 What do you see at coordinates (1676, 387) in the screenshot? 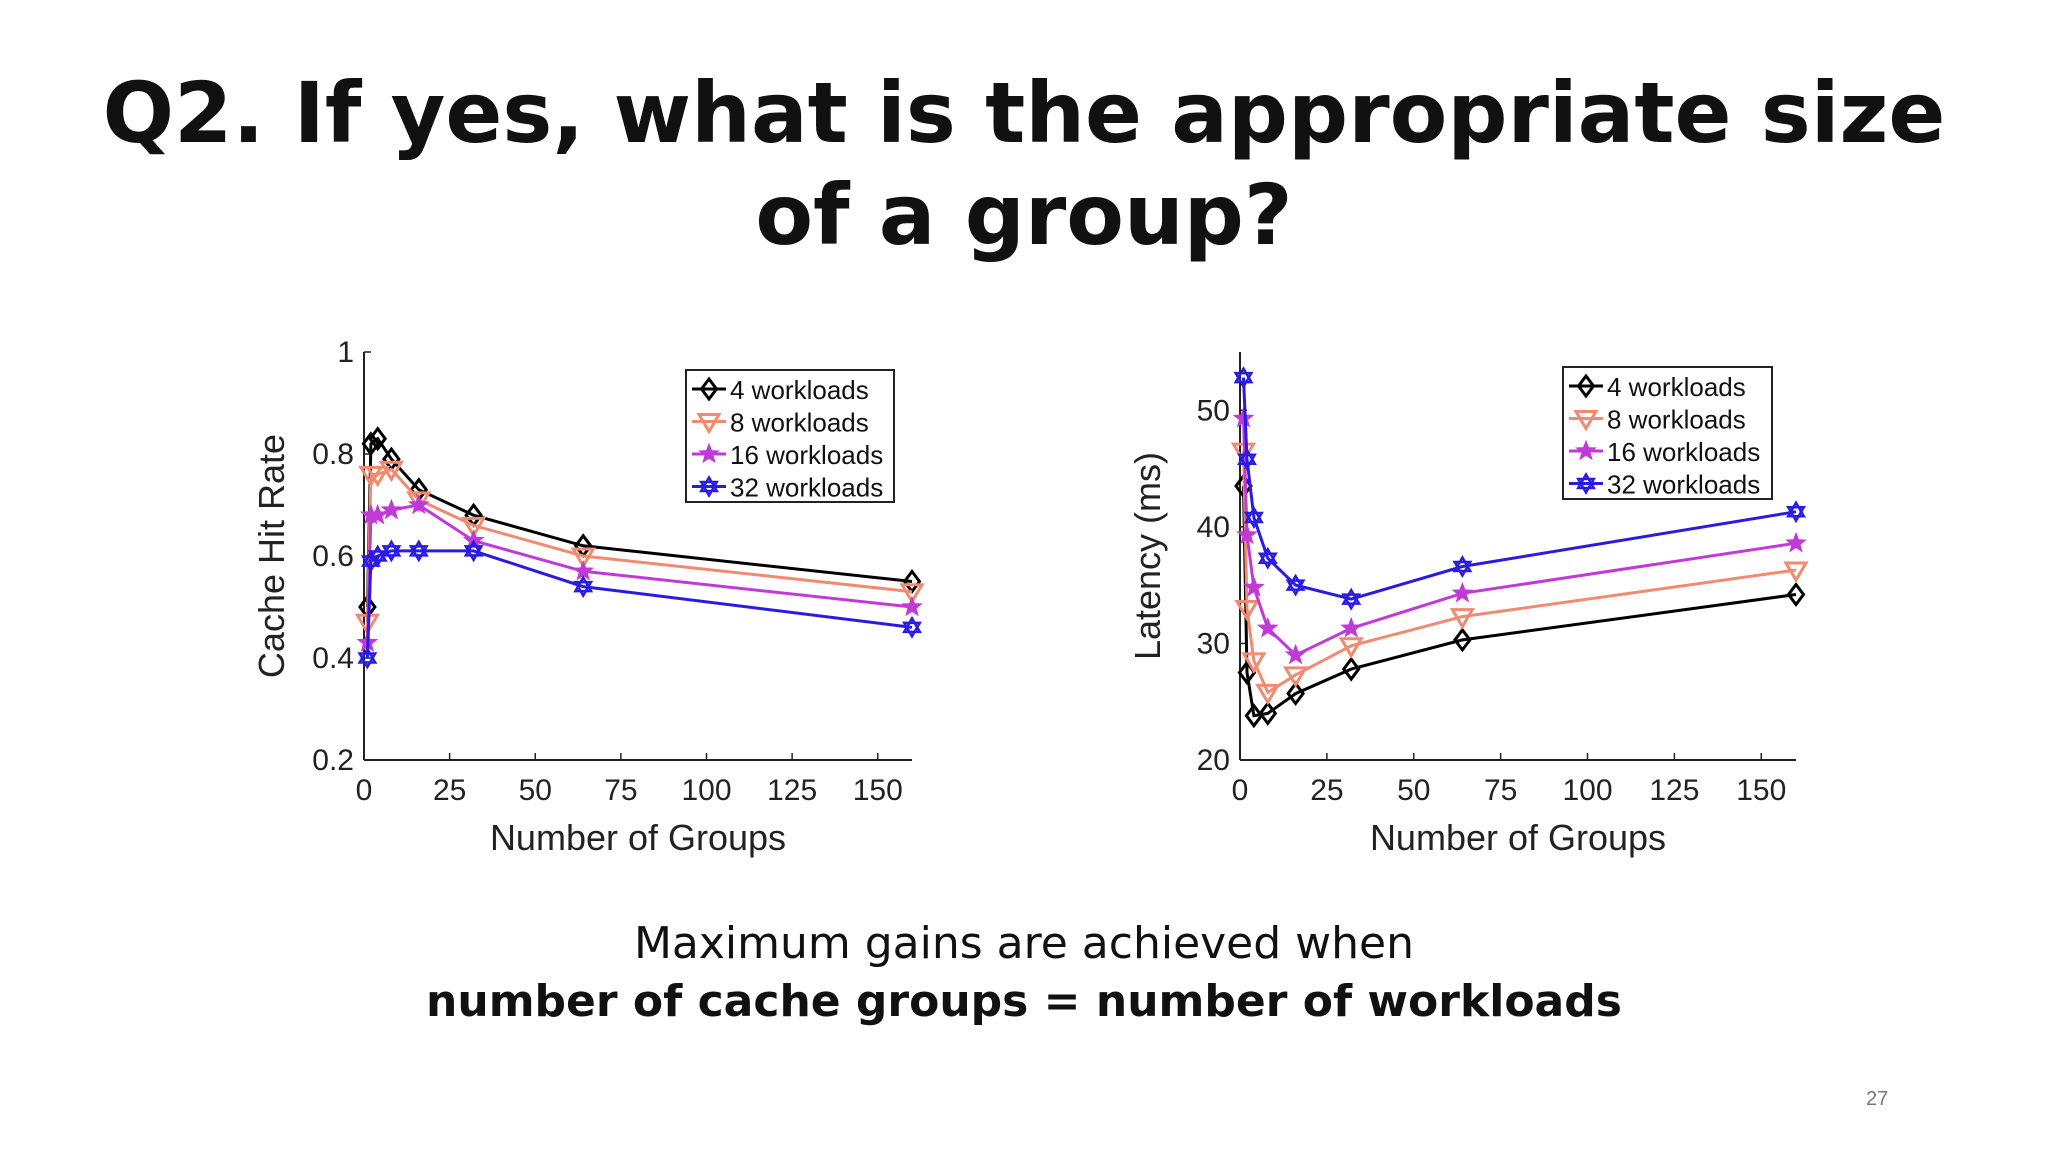
I see `latency-legend-label: 4 workloads` at bounding box center [1676, 387].